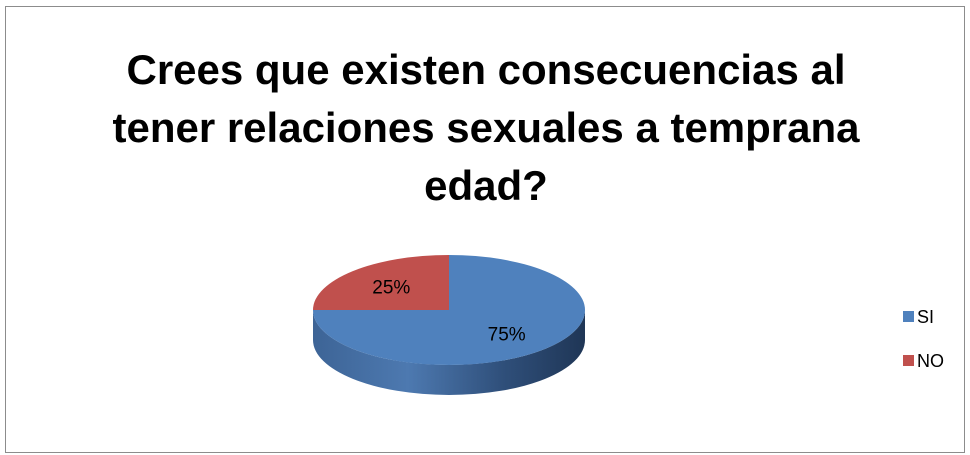 The image size is (970, 455). I want to click on legend-swatch-no, so click(908, 360).